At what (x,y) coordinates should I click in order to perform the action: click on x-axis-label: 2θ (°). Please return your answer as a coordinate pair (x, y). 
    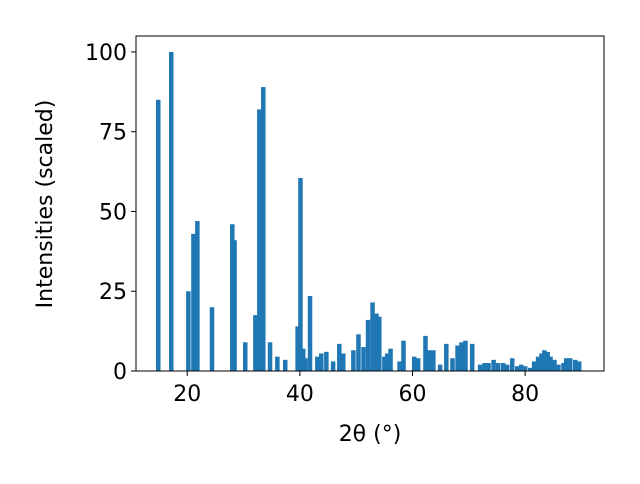
    Looking at the image, I should click on (370, 434).